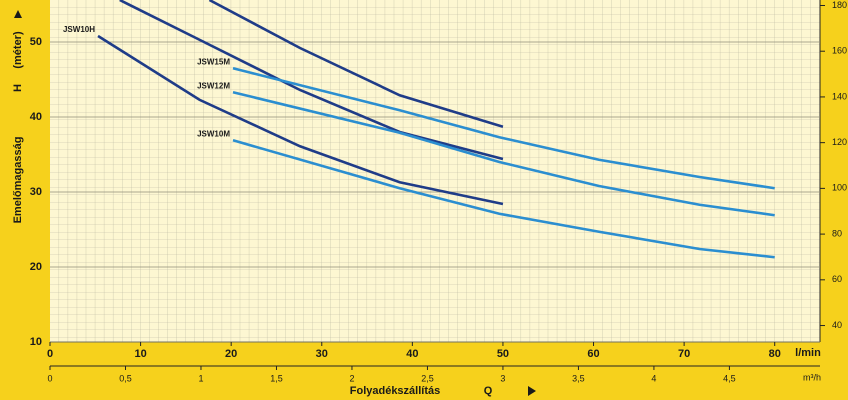 The height and width of the screenshot is (400, 848). I want to click on y-label-group: Emelőmagasság H (méter), so click(18, 116).